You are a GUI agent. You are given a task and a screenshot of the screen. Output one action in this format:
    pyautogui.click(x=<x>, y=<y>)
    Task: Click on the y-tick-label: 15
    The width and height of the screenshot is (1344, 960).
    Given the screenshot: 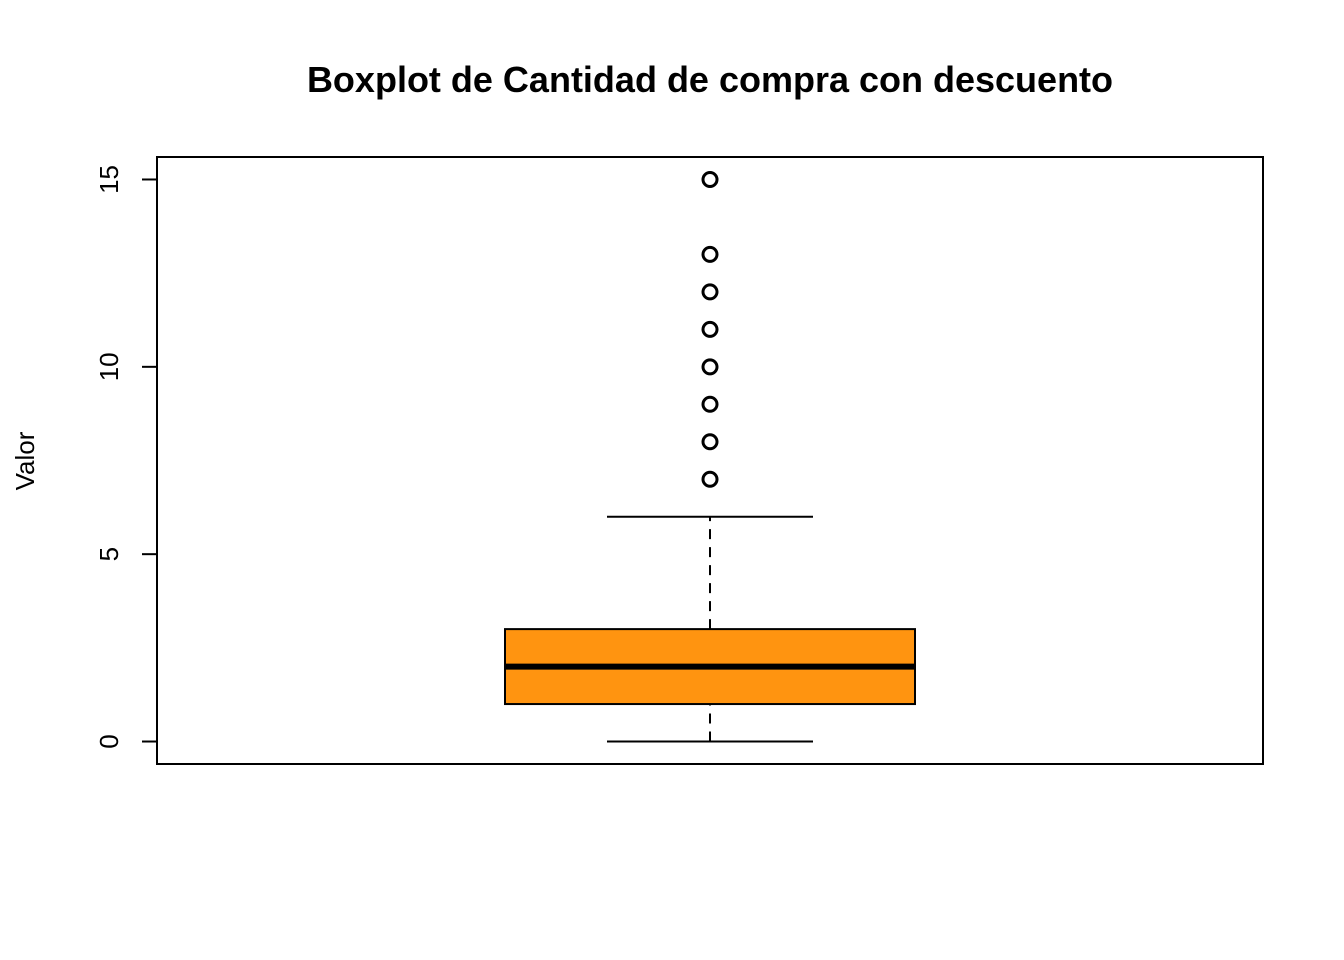 What is the action you would take?
    pyautogui.click(x=109, y=179)
    